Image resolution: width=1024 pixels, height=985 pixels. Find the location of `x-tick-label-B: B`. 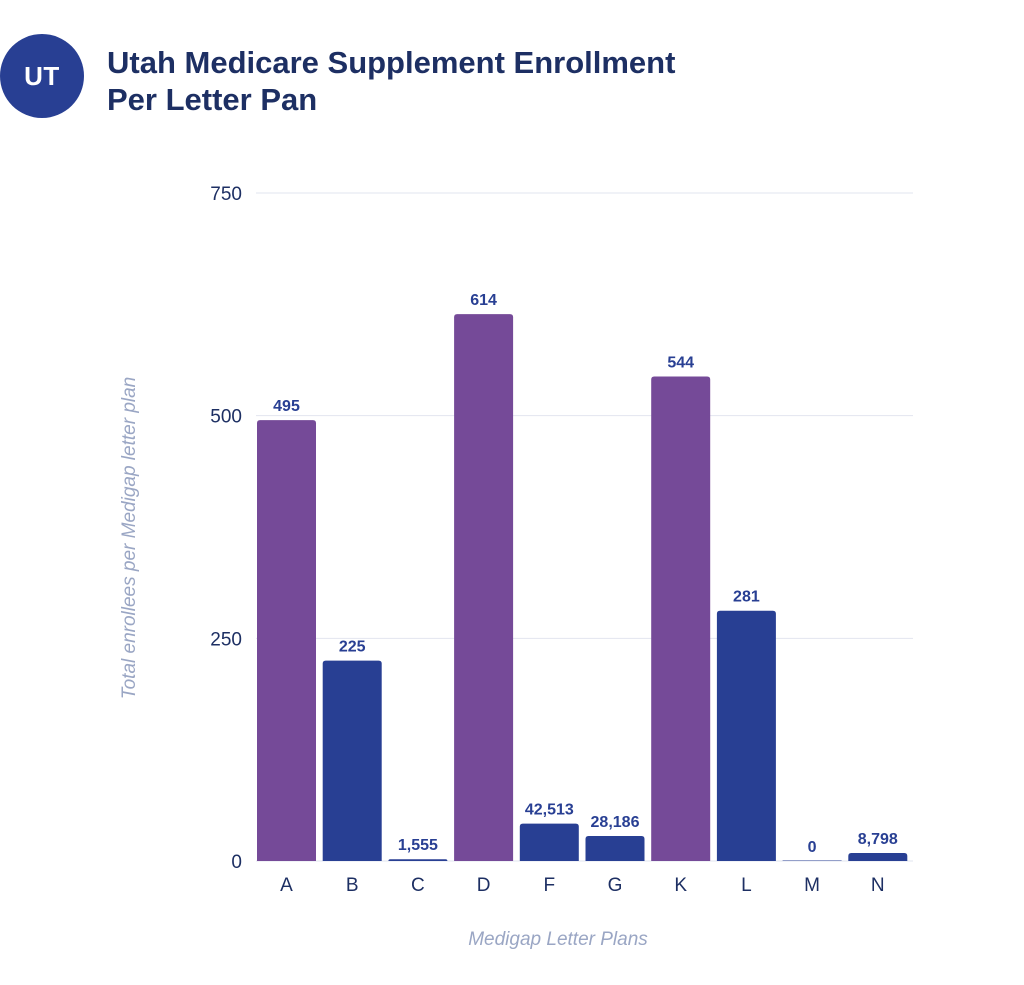

x-tick-label-B: B is located at coordinates (352, 885).